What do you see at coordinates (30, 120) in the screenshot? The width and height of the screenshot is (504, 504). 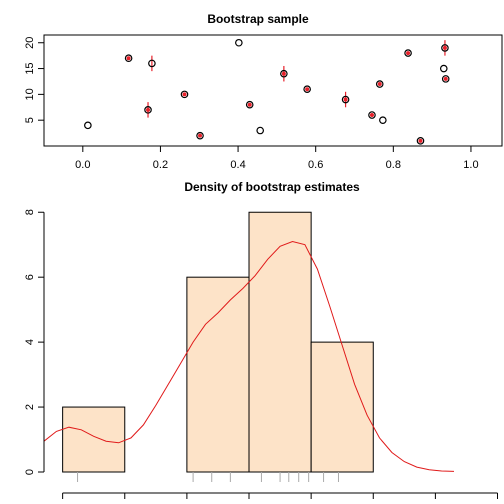 I see `scatter-y-tick-label: 5` at bounding box center [30, 120].